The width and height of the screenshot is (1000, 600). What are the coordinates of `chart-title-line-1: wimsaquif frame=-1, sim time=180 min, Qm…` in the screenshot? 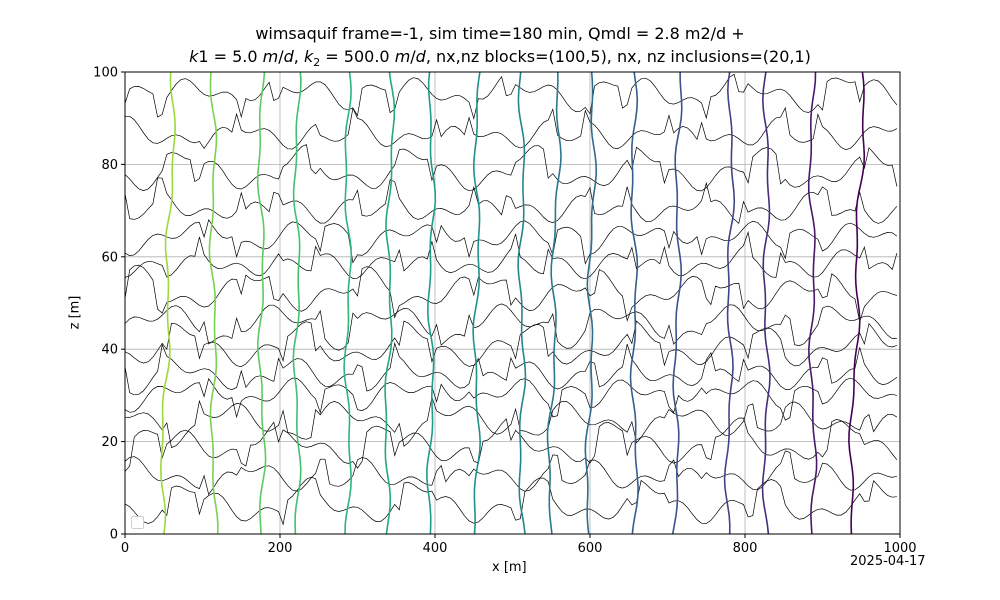 It's located at (500, 33).